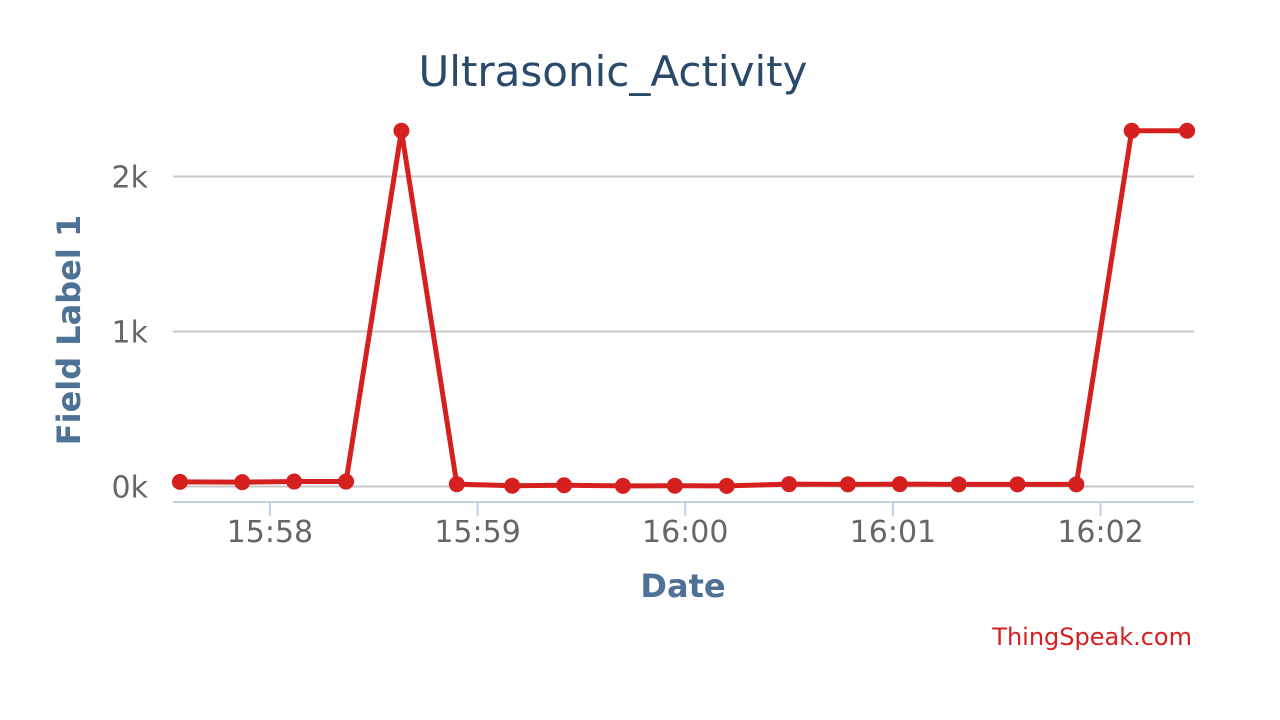 The height and width of the screenshot is (720, 1280). What do you see at coordinates (682, 586) in the screenshot?
I see `x-axis-title: Date` at bounding box center [682, 586].